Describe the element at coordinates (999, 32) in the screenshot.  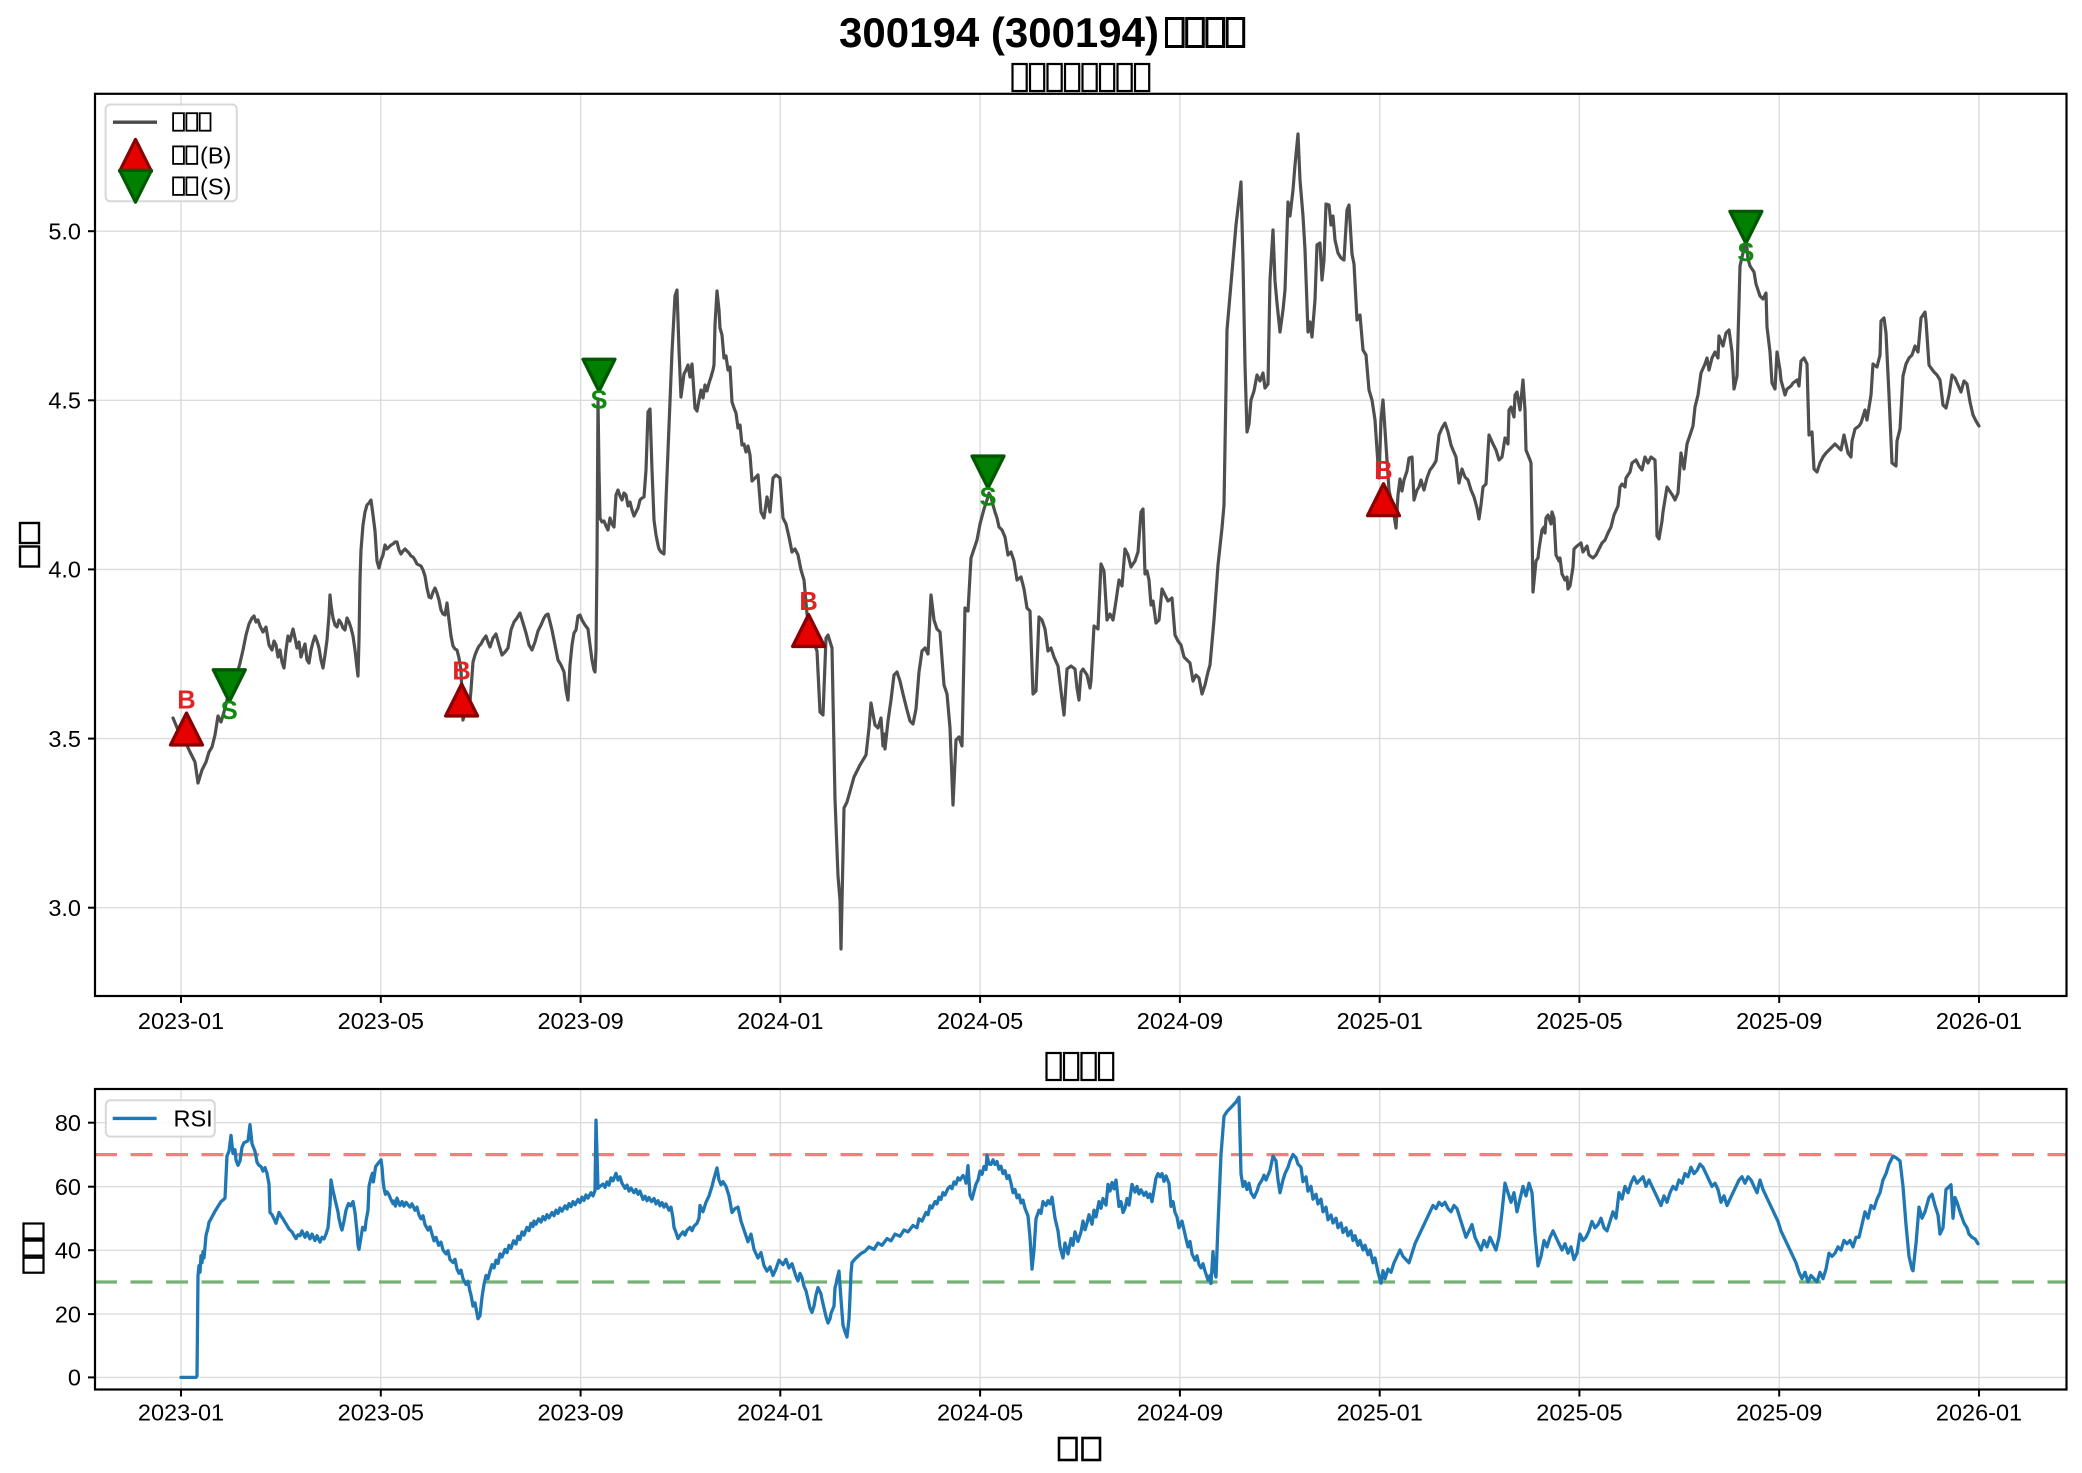
I see `svg-text: 300194 (300194)` at that location.